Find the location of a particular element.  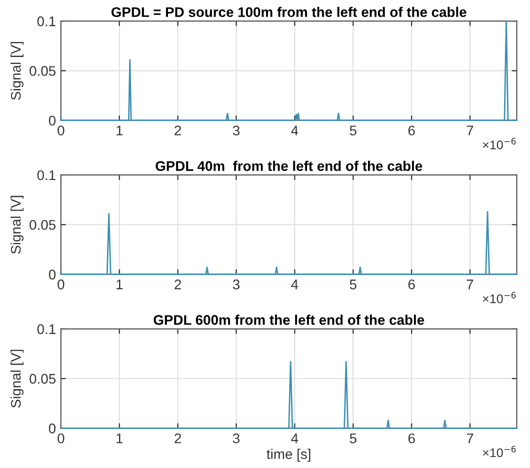

x-axis-title: time [s] is located at coordinates (288, 455).